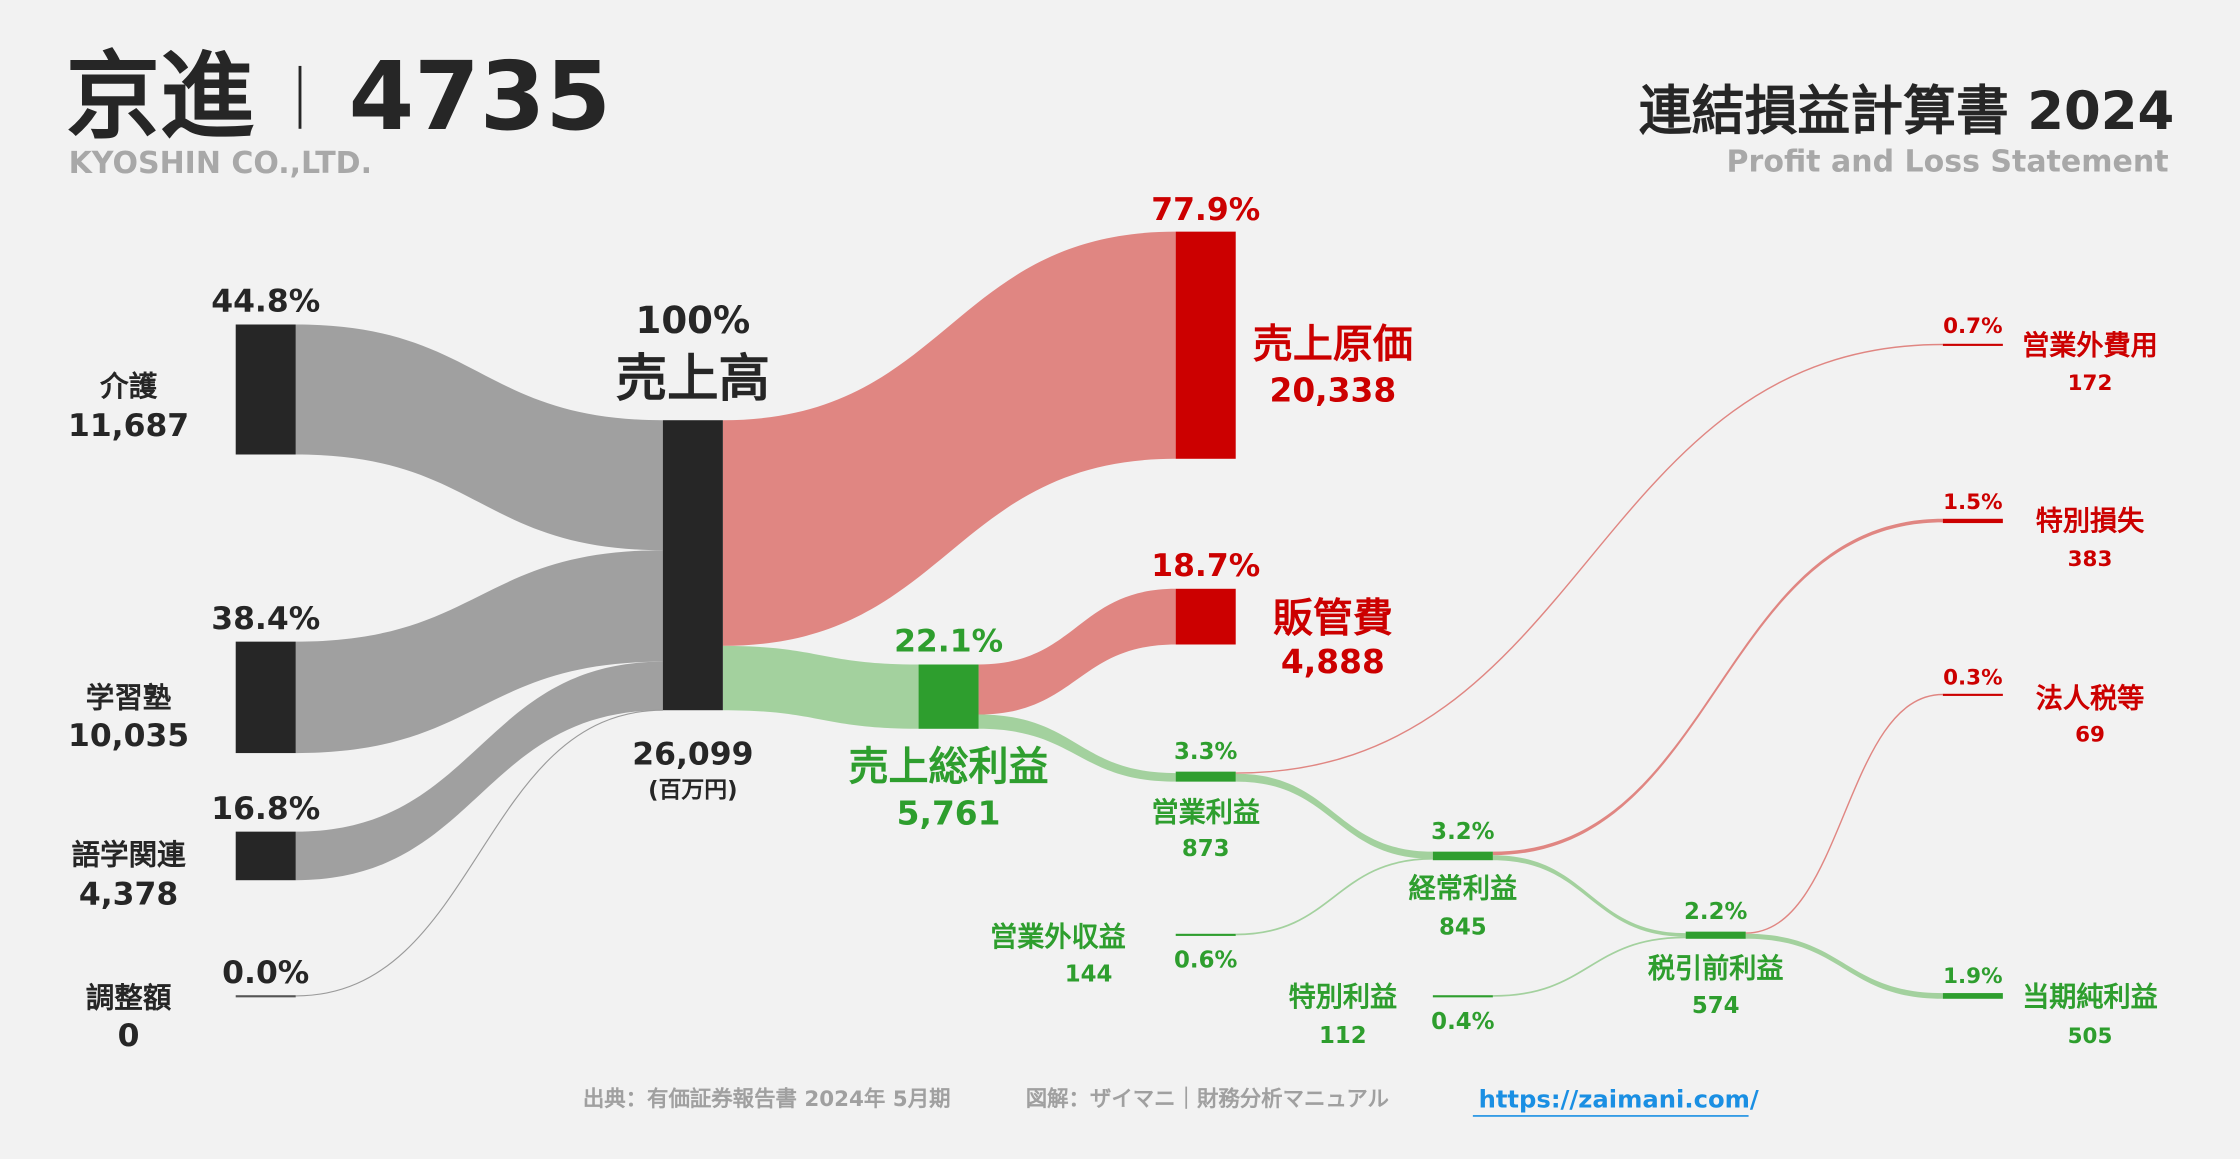 The height and width of the screenshot is (1159, 2240). Describe the element at coordinates (479, 771) in the screenshot. I see `flow-gogaku` at that location.